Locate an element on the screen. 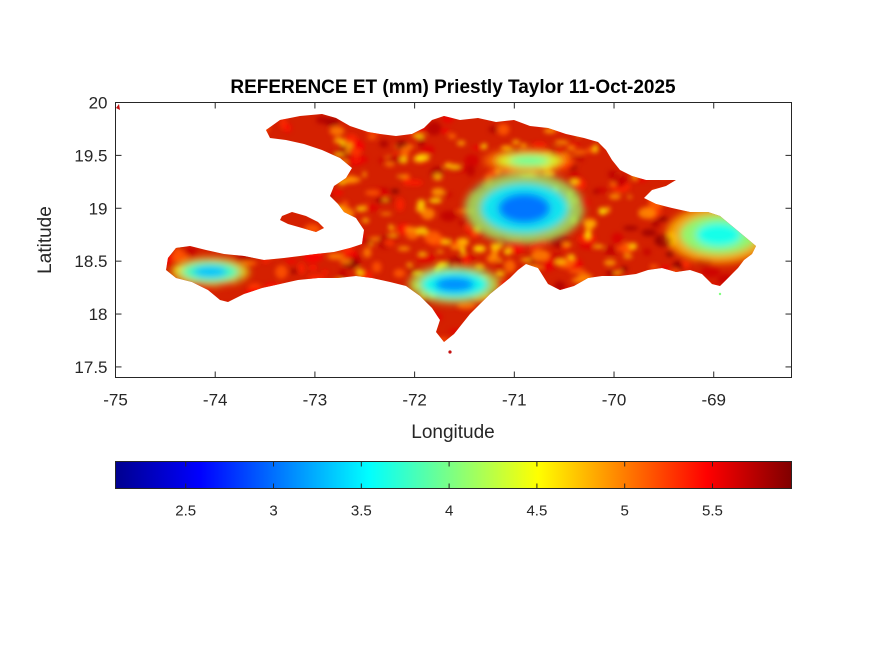  colorbar-tick-label: 3.5 is located at coordinates (361, 511).